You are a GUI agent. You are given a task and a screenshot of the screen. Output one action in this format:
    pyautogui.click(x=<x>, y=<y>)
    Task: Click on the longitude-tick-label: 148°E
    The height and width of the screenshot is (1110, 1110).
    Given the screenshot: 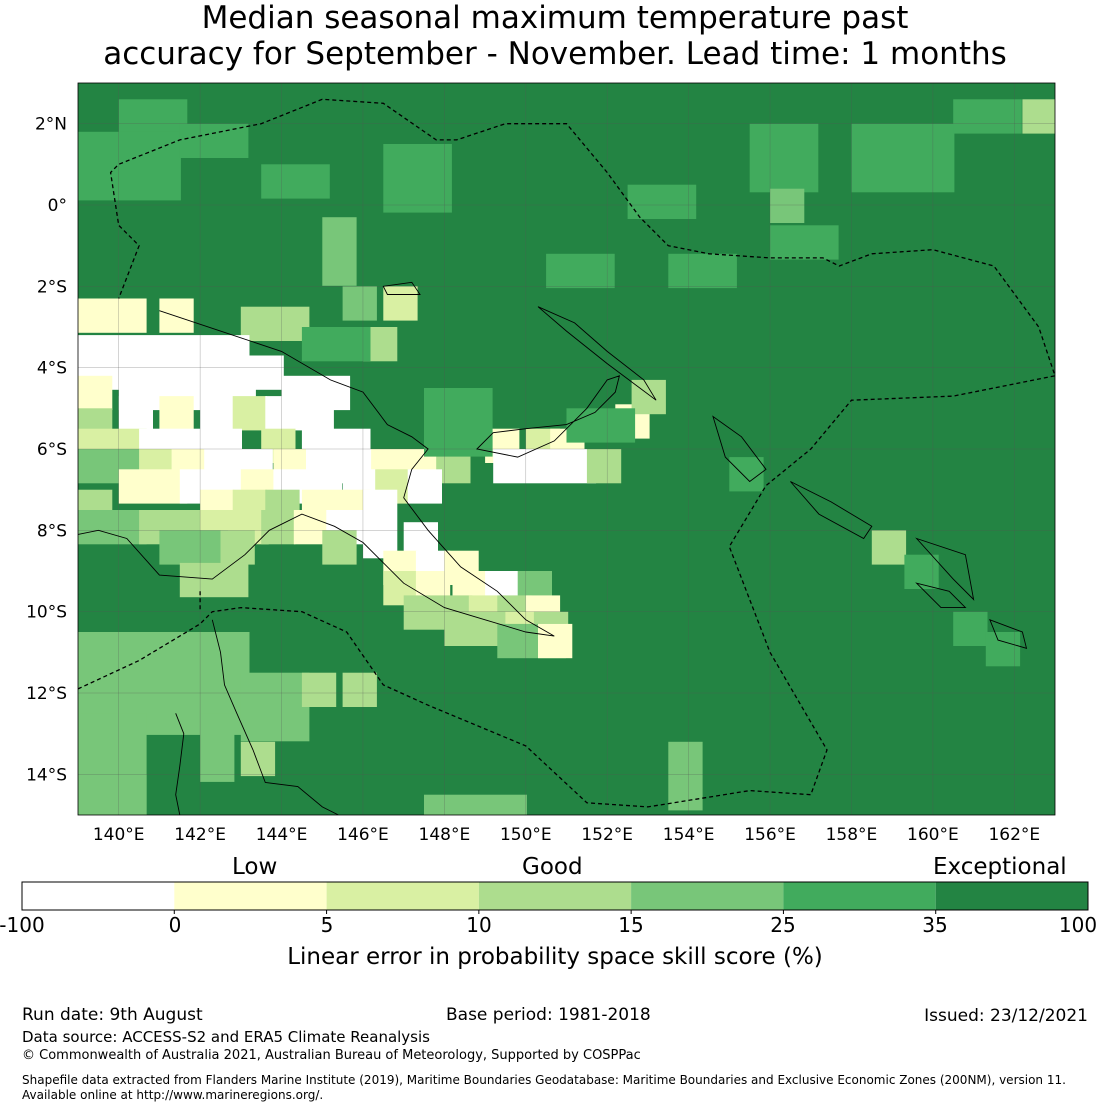 What is the action you would take?
    pyautogui.click(x=445, y=835)
    